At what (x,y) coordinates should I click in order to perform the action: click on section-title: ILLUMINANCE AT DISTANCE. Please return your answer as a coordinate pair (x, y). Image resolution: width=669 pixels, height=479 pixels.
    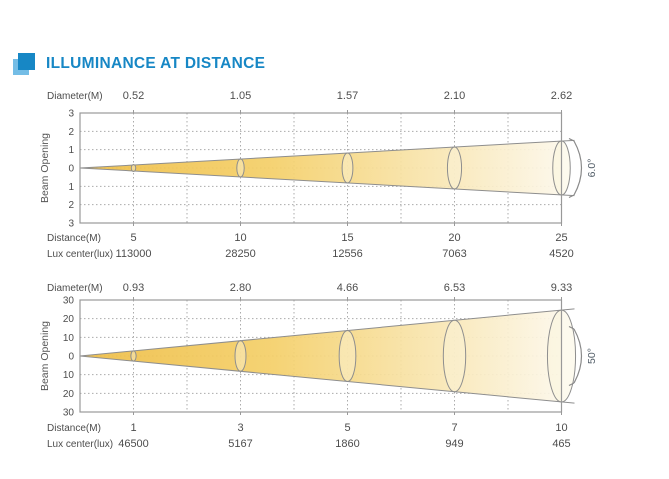
    Looking at the image, I should click on (156, 63).